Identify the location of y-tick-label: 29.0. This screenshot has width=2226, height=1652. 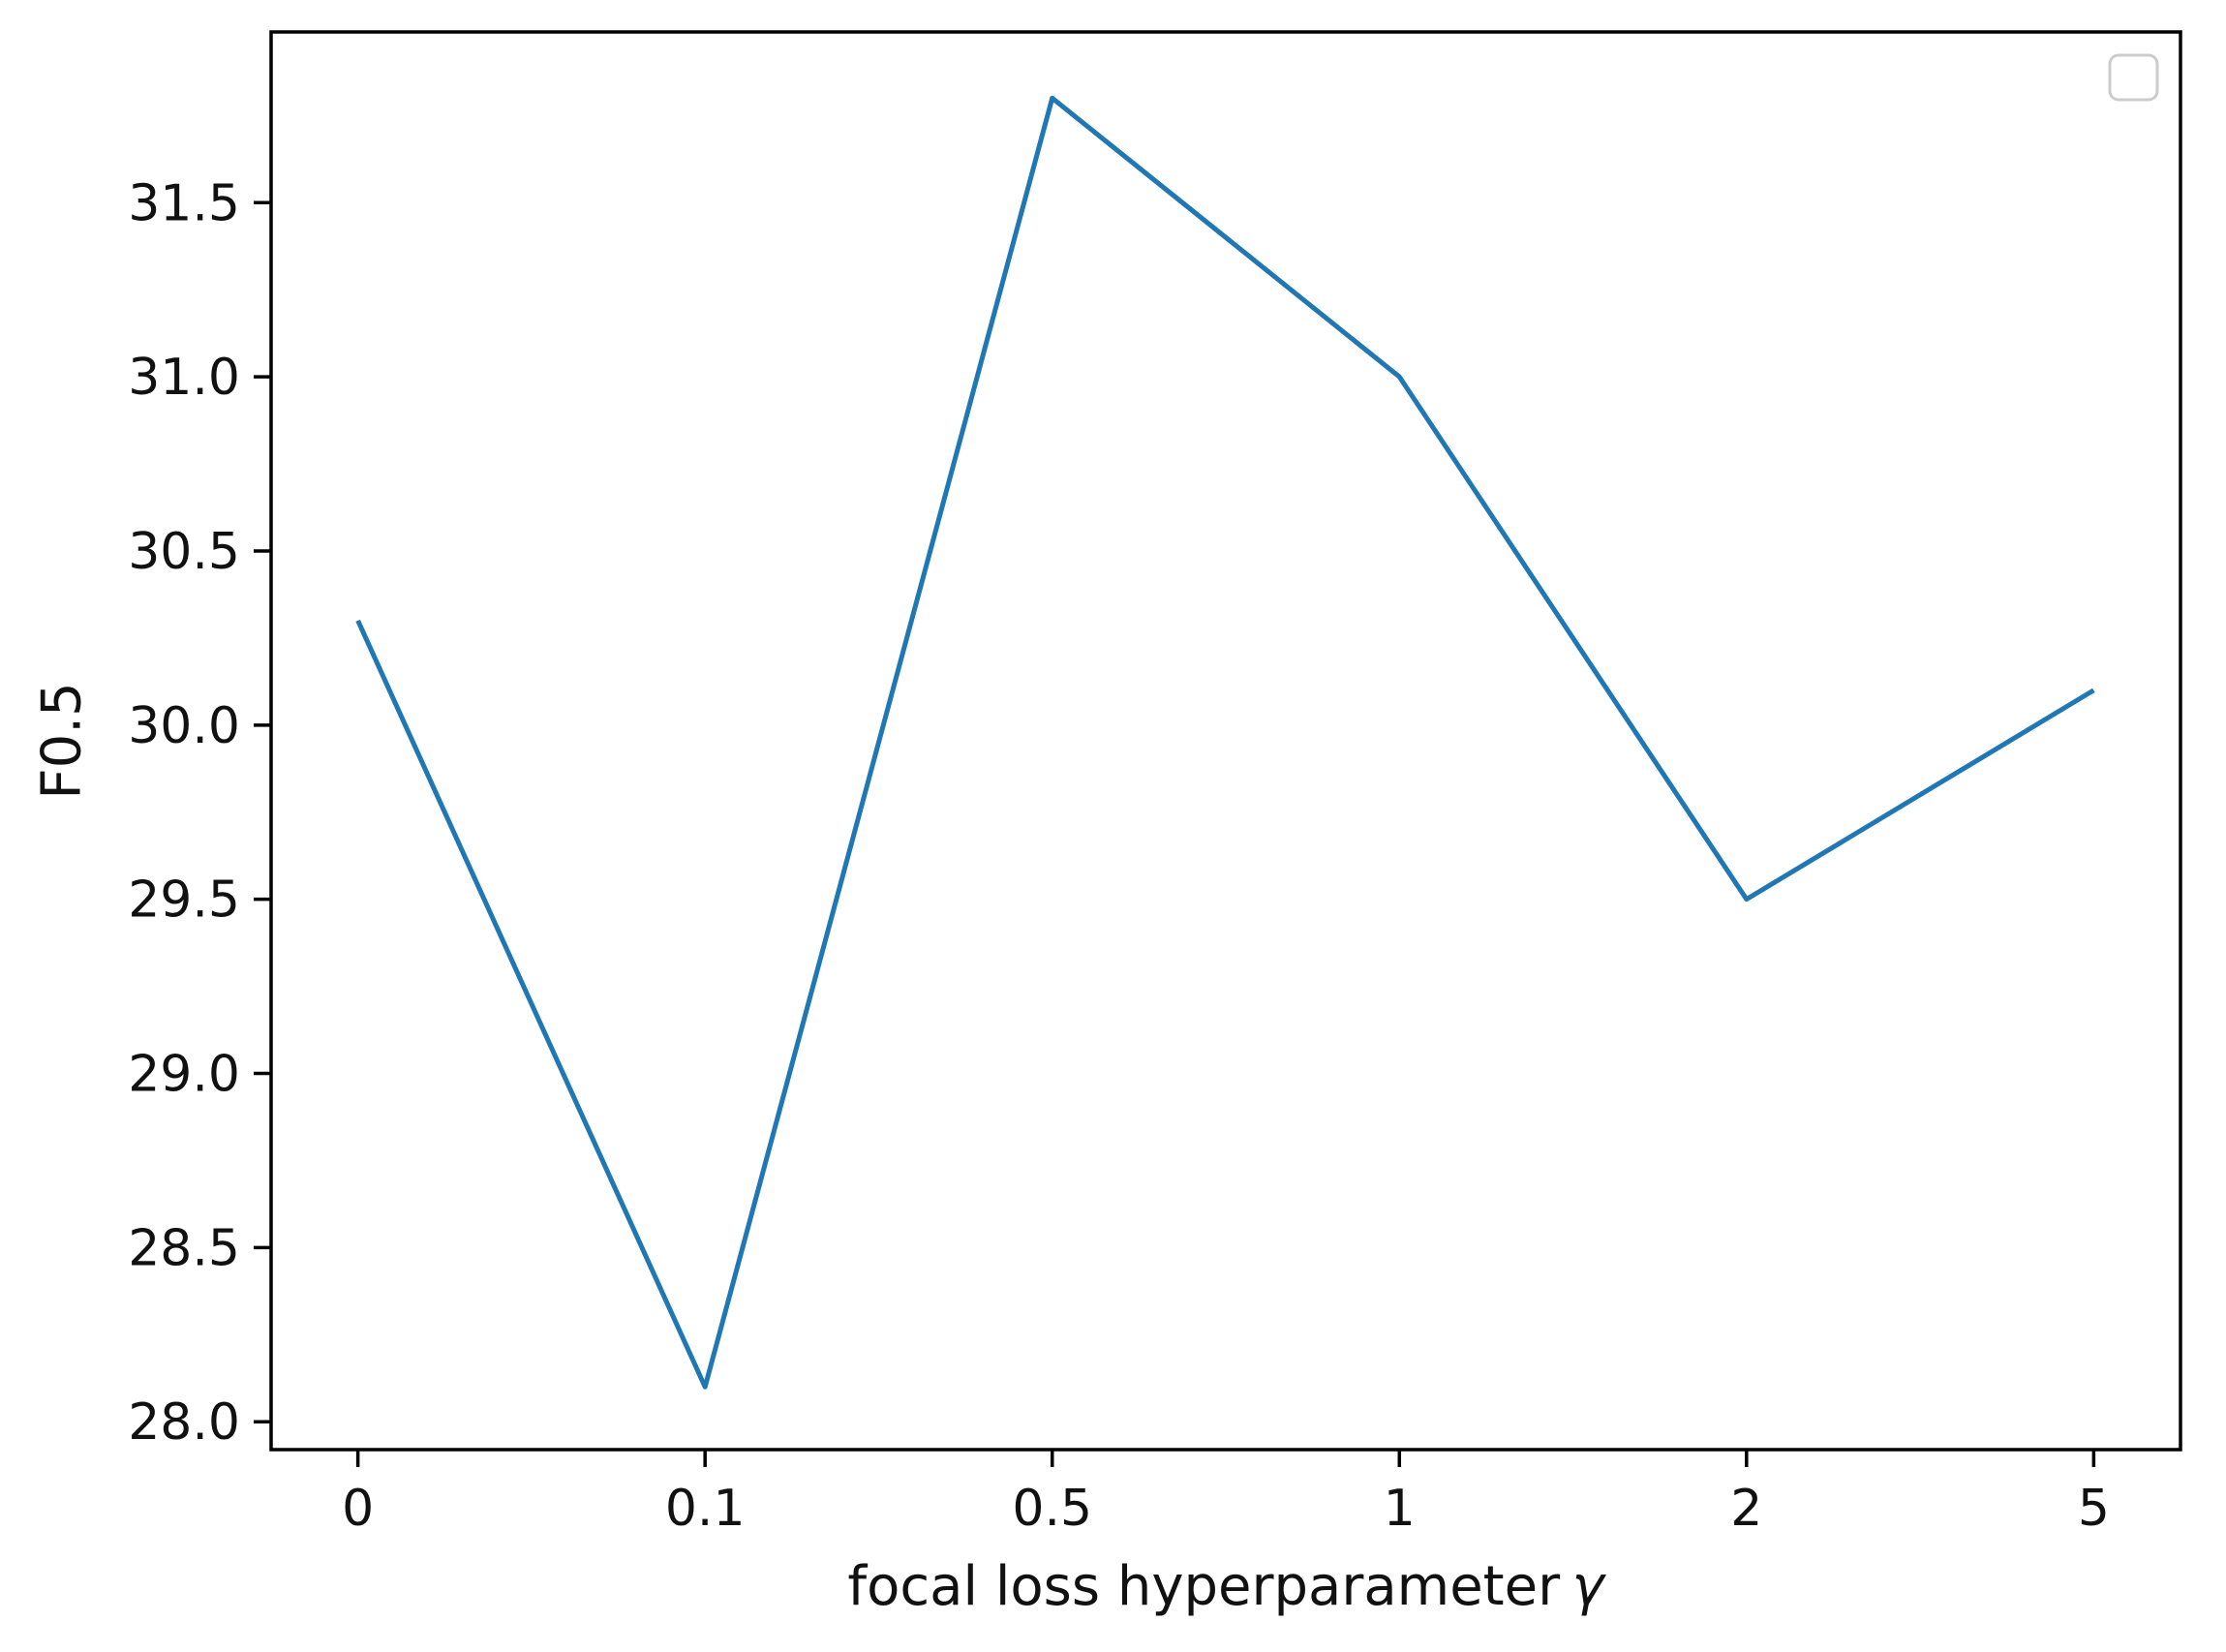
(184, 1075).